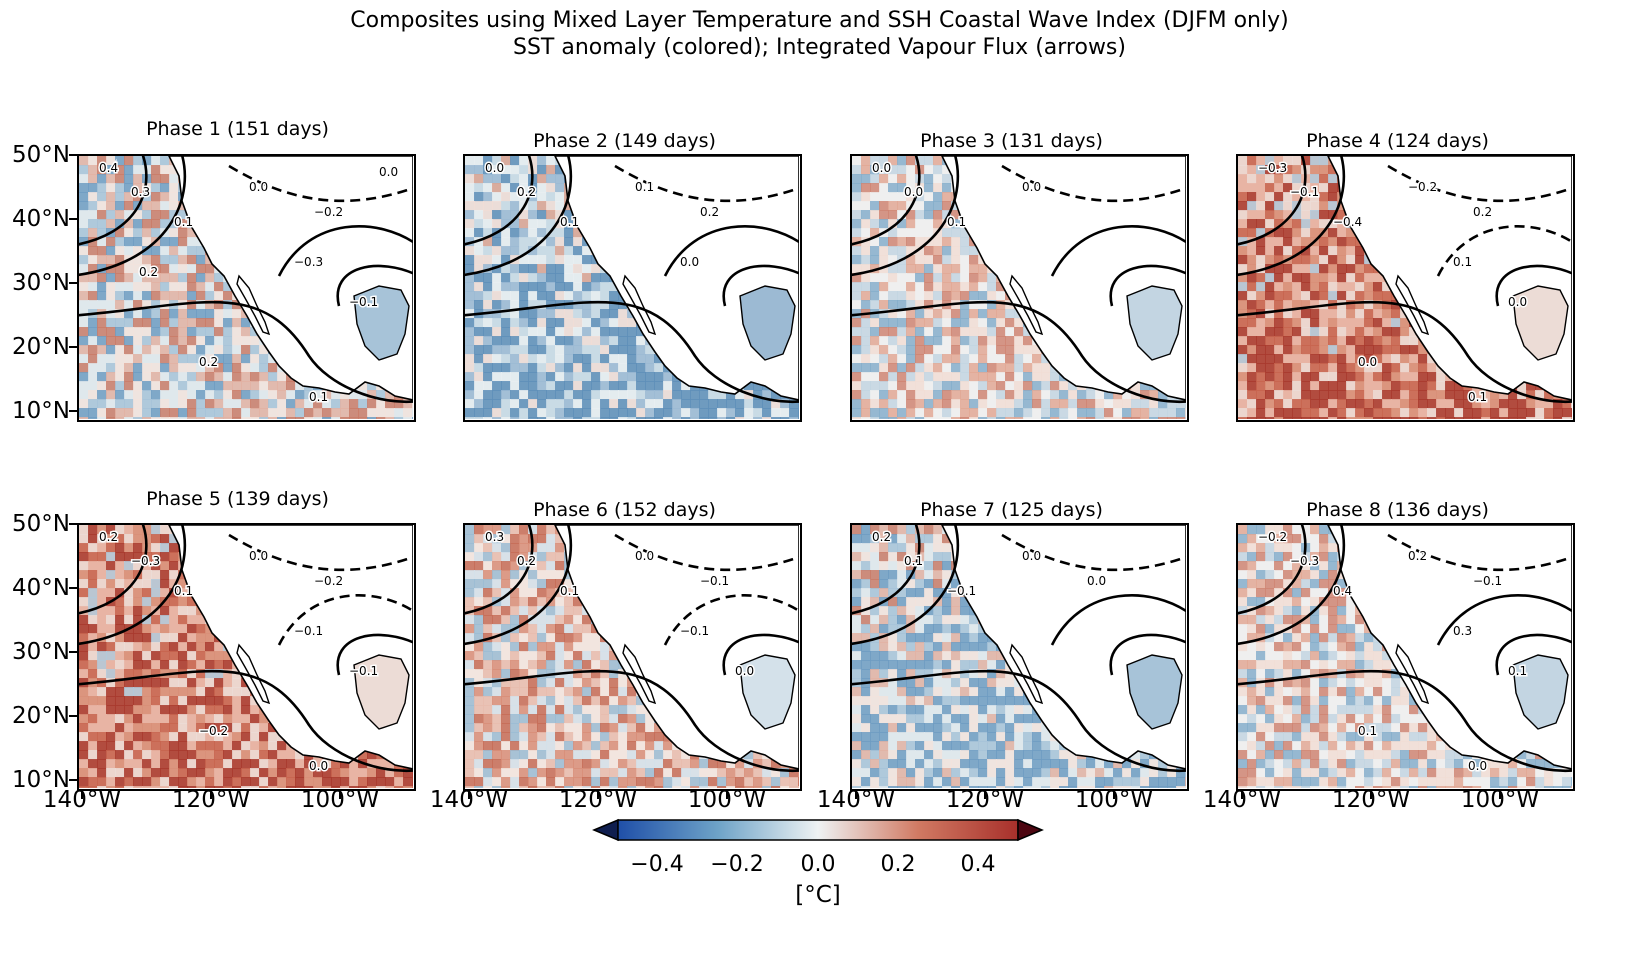 The height and width of the screenshot is (959, 1639). Describe the element at coordinates (898, 864) in the screenshot. I see `colorbar-tick-label: 0.2` at that location.